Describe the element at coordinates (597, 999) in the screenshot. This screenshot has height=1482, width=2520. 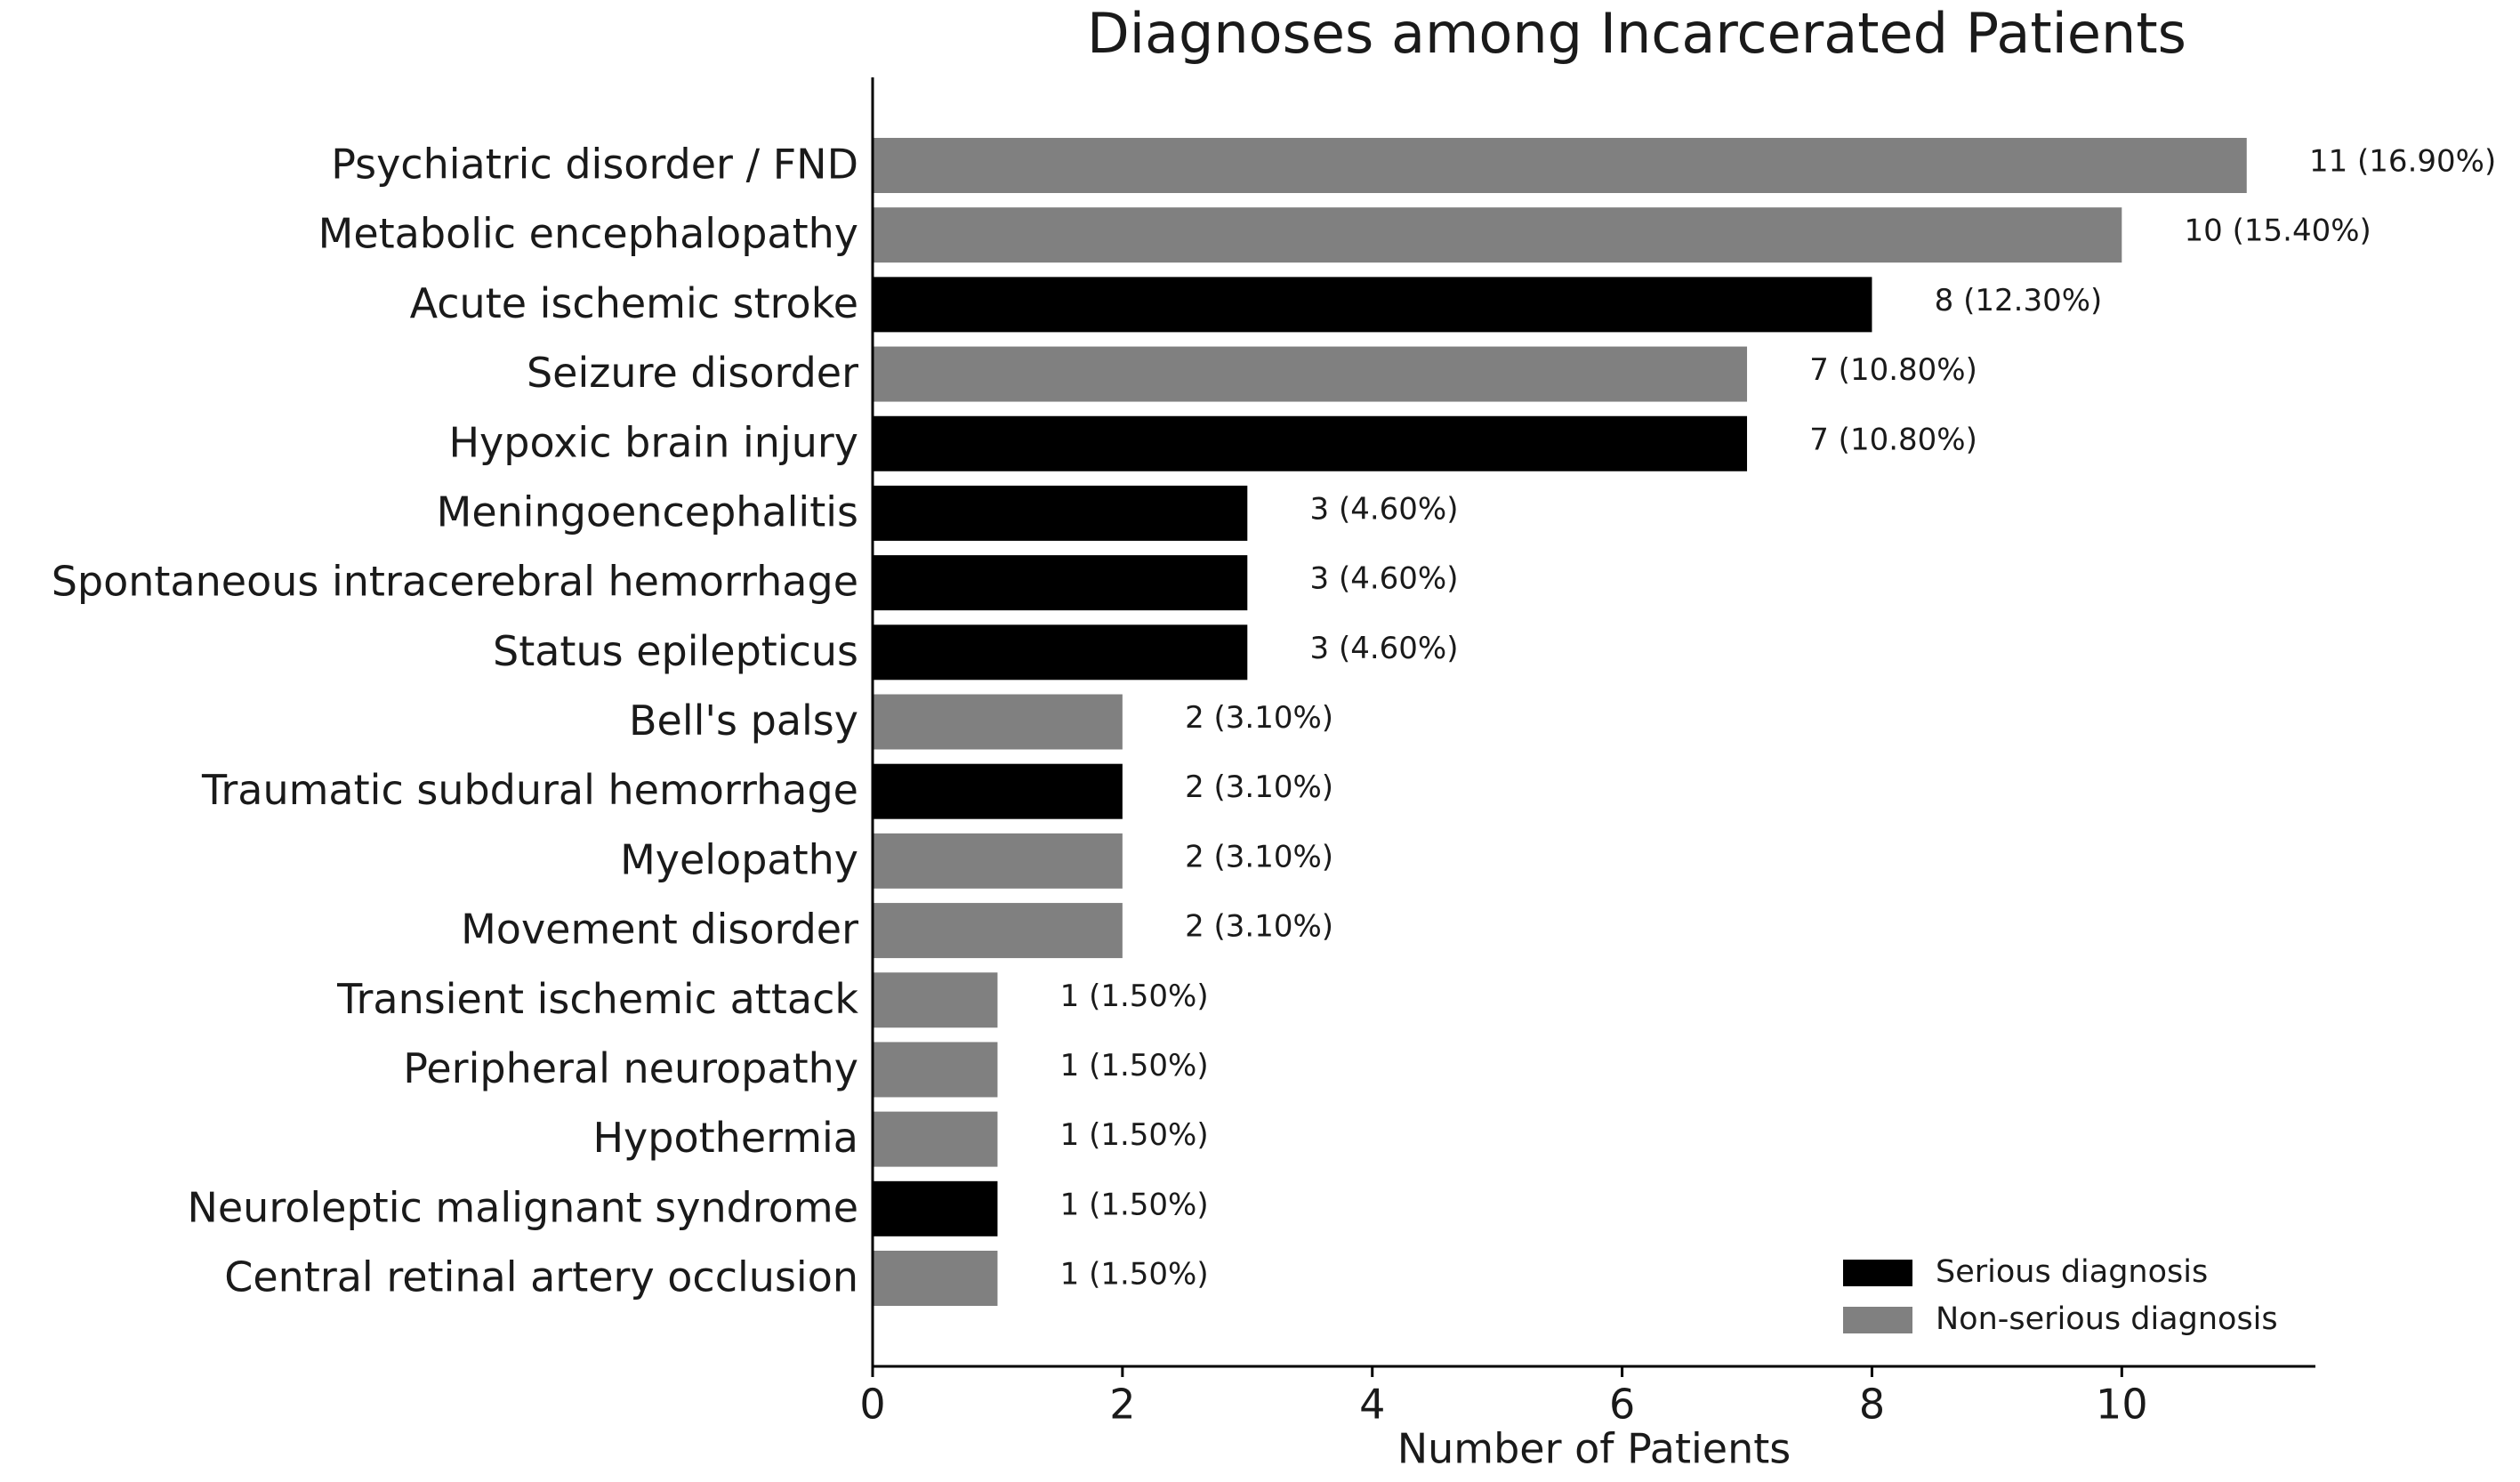
I see `y-tick-label: Transient ischemic attack` at that location.